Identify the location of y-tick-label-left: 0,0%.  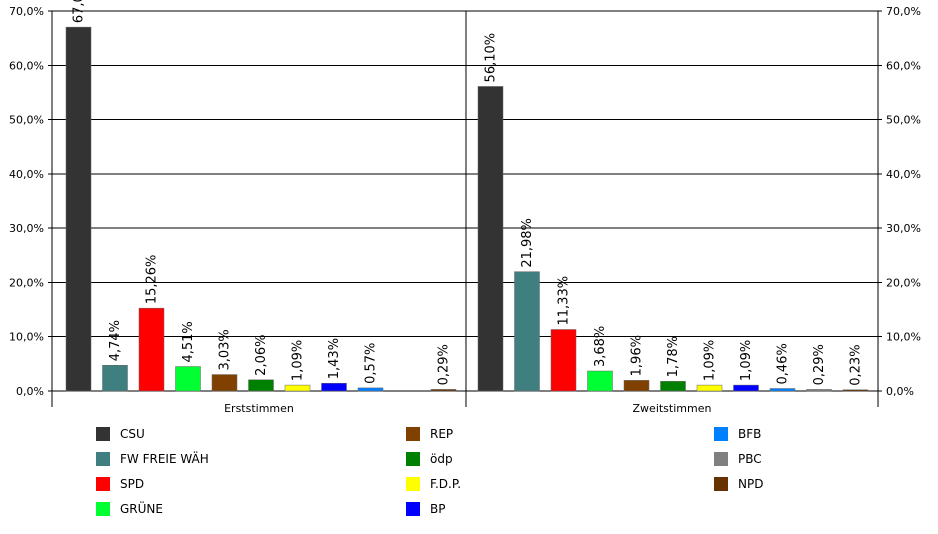
(30, 391).